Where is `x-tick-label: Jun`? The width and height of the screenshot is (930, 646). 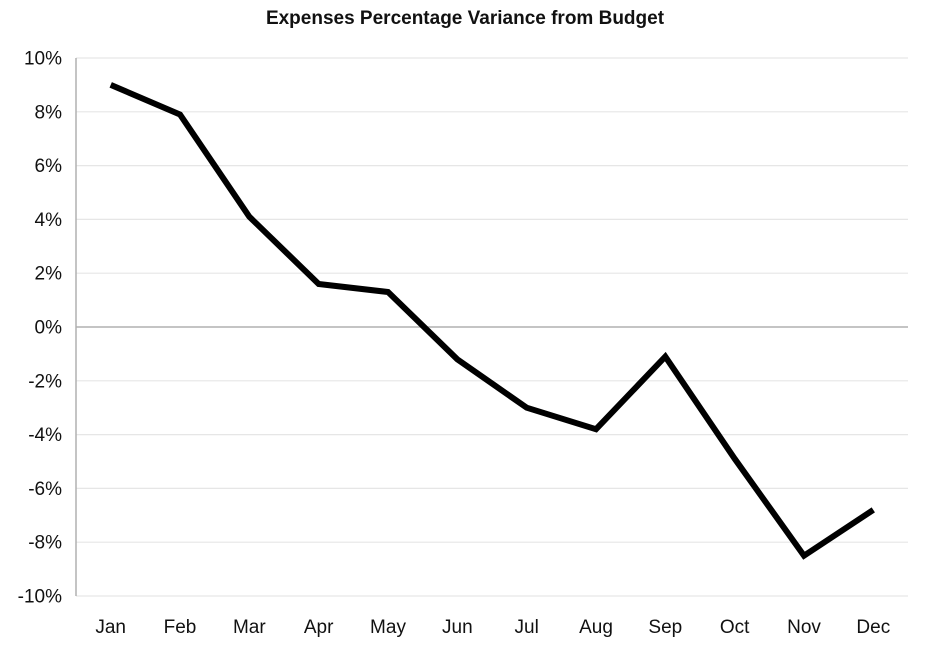 x-tick-label: Jun is located at coordinates (457, 627).